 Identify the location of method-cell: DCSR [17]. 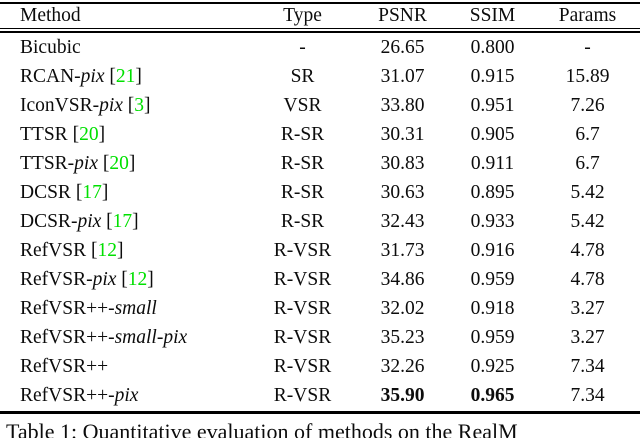
(125, 193).